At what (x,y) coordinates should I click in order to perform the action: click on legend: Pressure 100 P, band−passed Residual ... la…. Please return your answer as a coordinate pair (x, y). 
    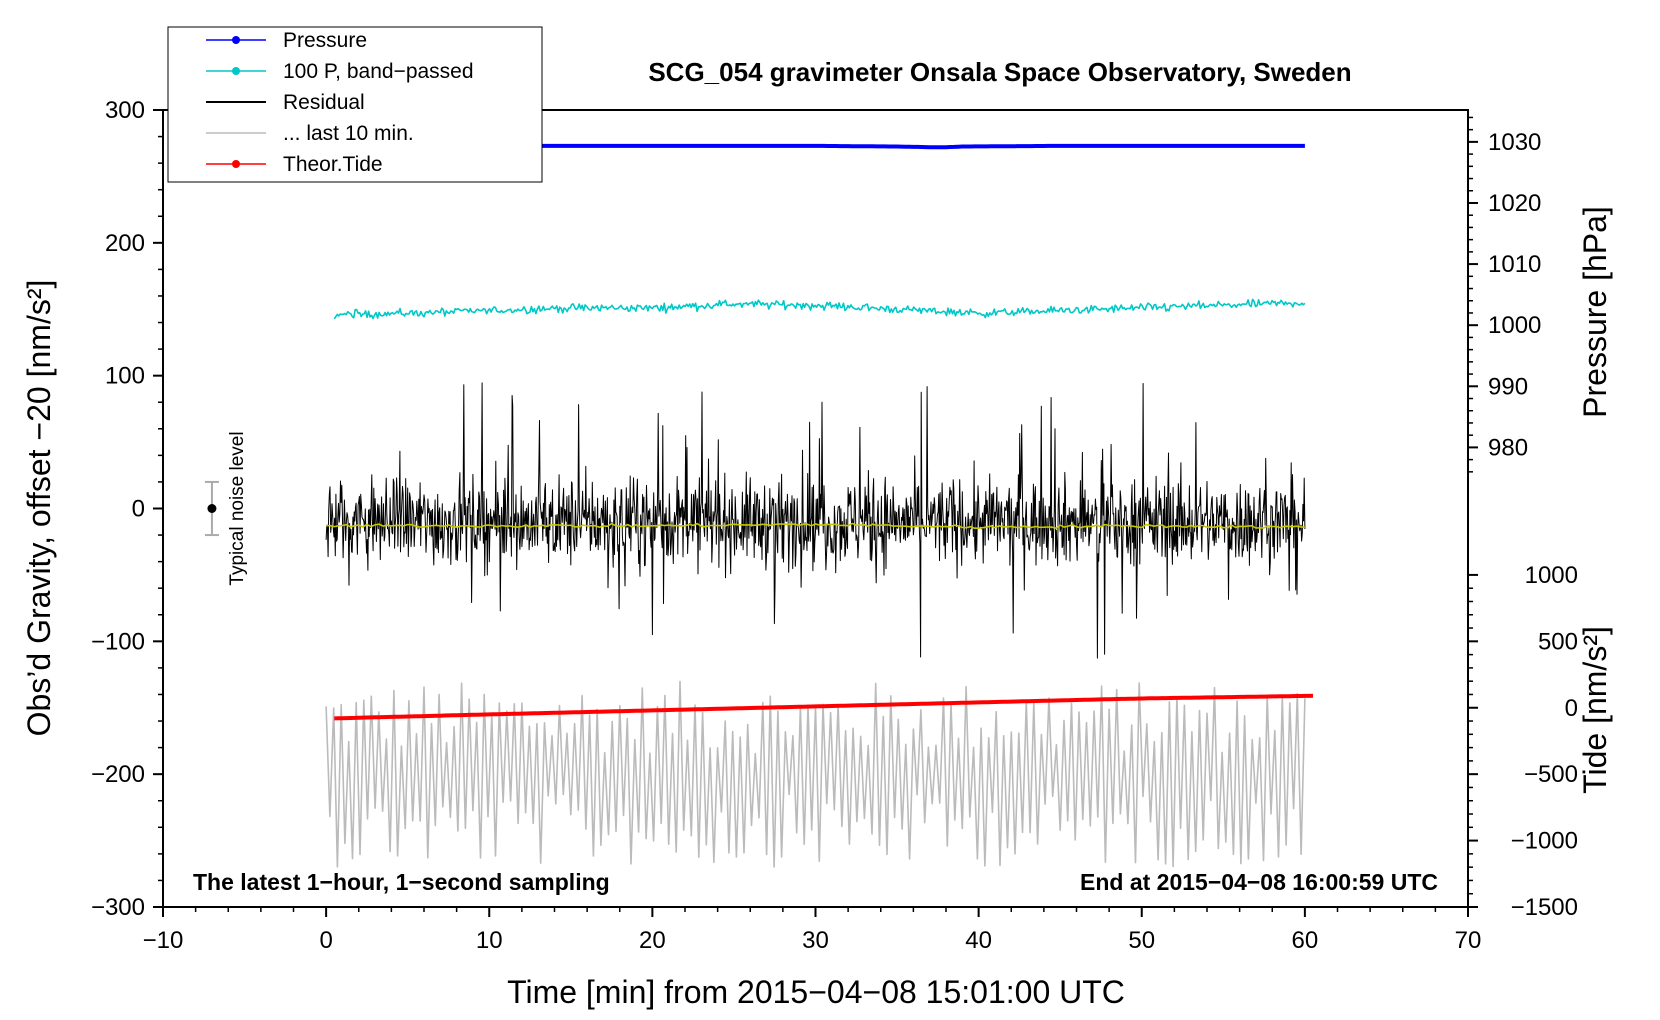
    Looking at the image, I should click on (355, 104).